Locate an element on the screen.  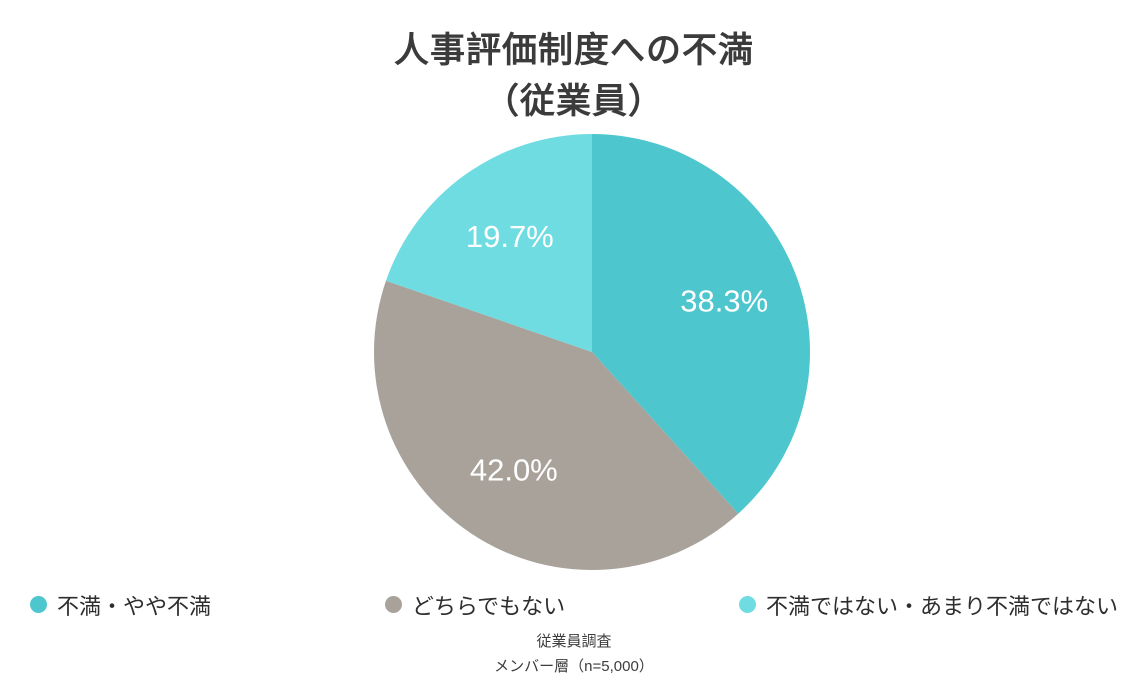
legend-label: 不満・やや不満 is located at coordinates (134, 606).